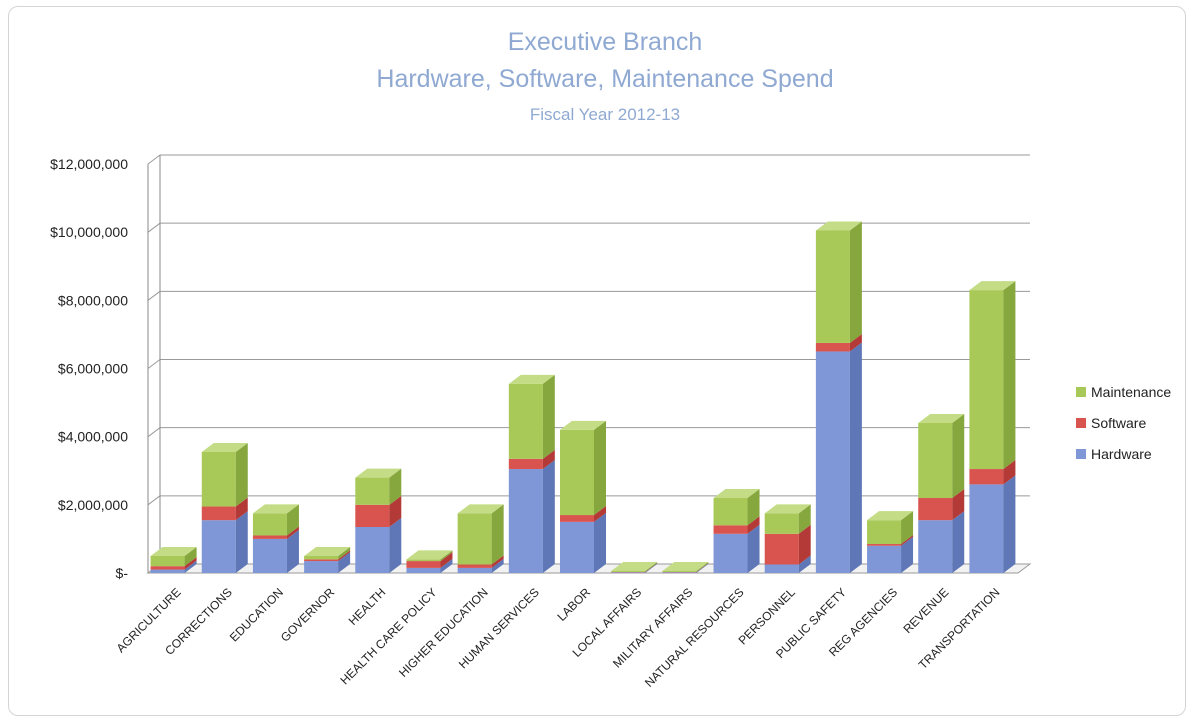 The width and height of the screenshot is (1195, 723). Describe the element at coordinates (395, 511) in the screenshot. I see `bar-health-software-side` at that location.